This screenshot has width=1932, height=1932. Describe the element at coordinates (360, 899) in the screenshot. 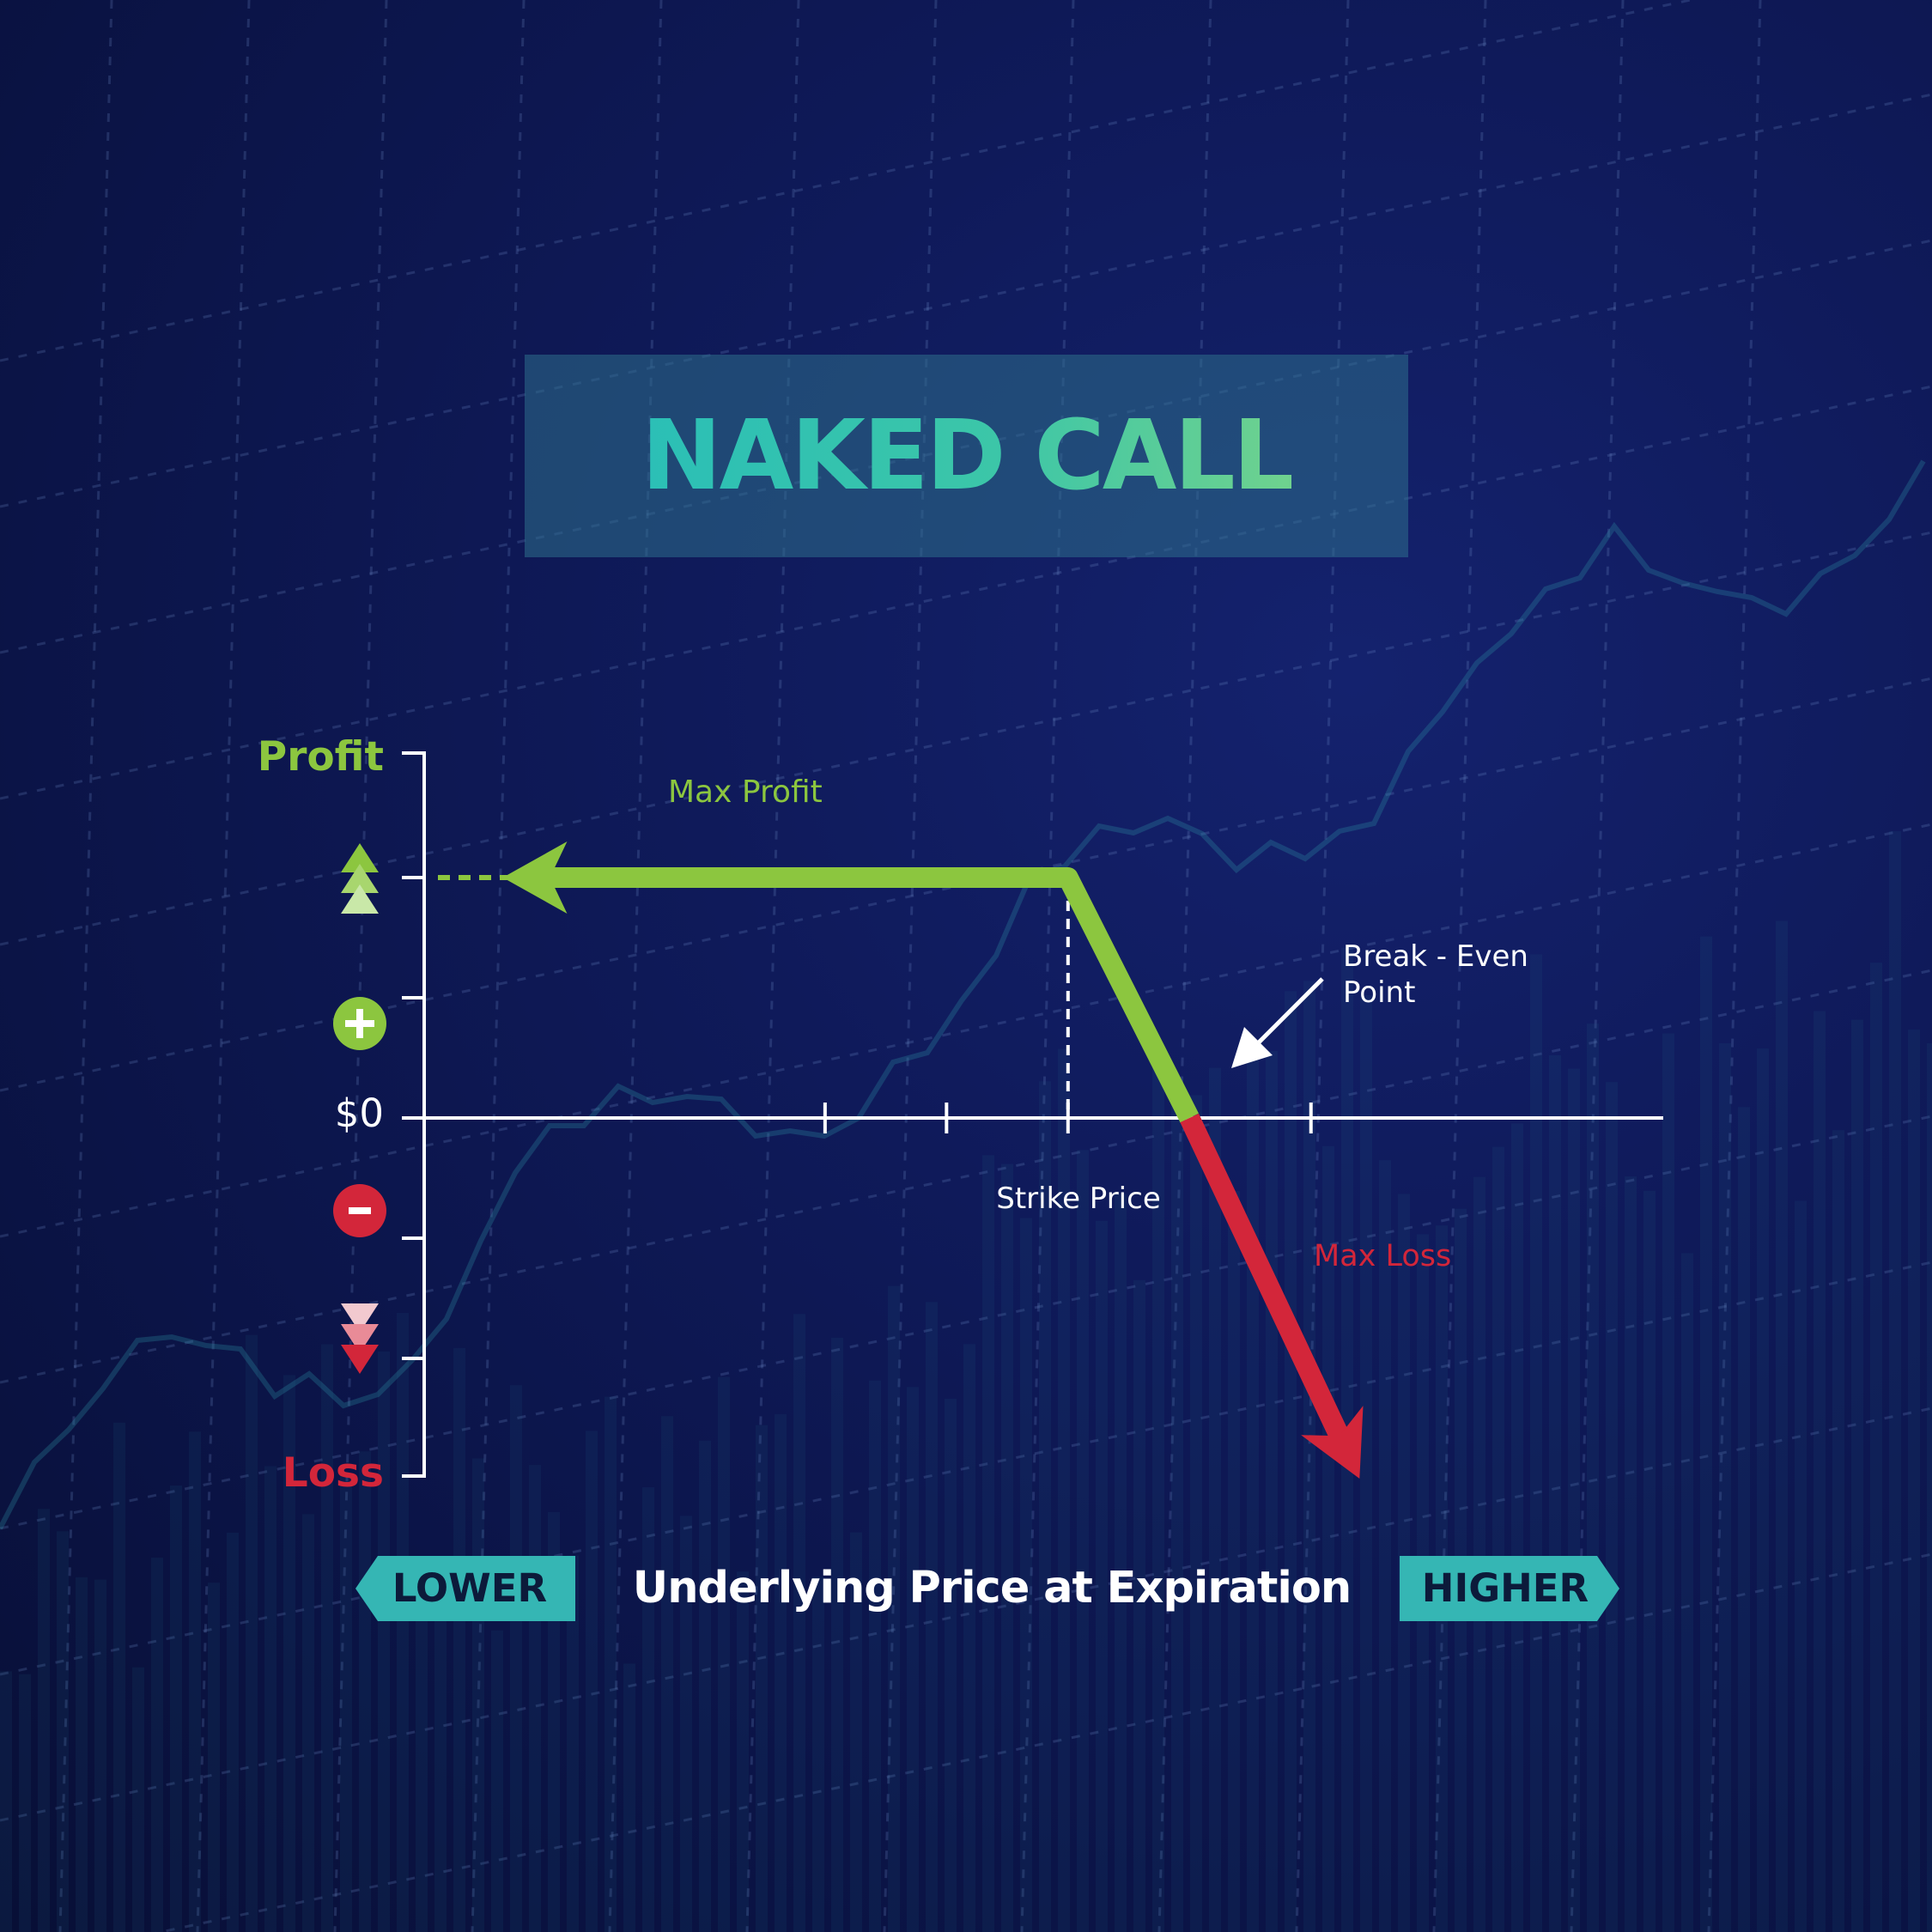

I see `profit-triangle-icon` at that location.